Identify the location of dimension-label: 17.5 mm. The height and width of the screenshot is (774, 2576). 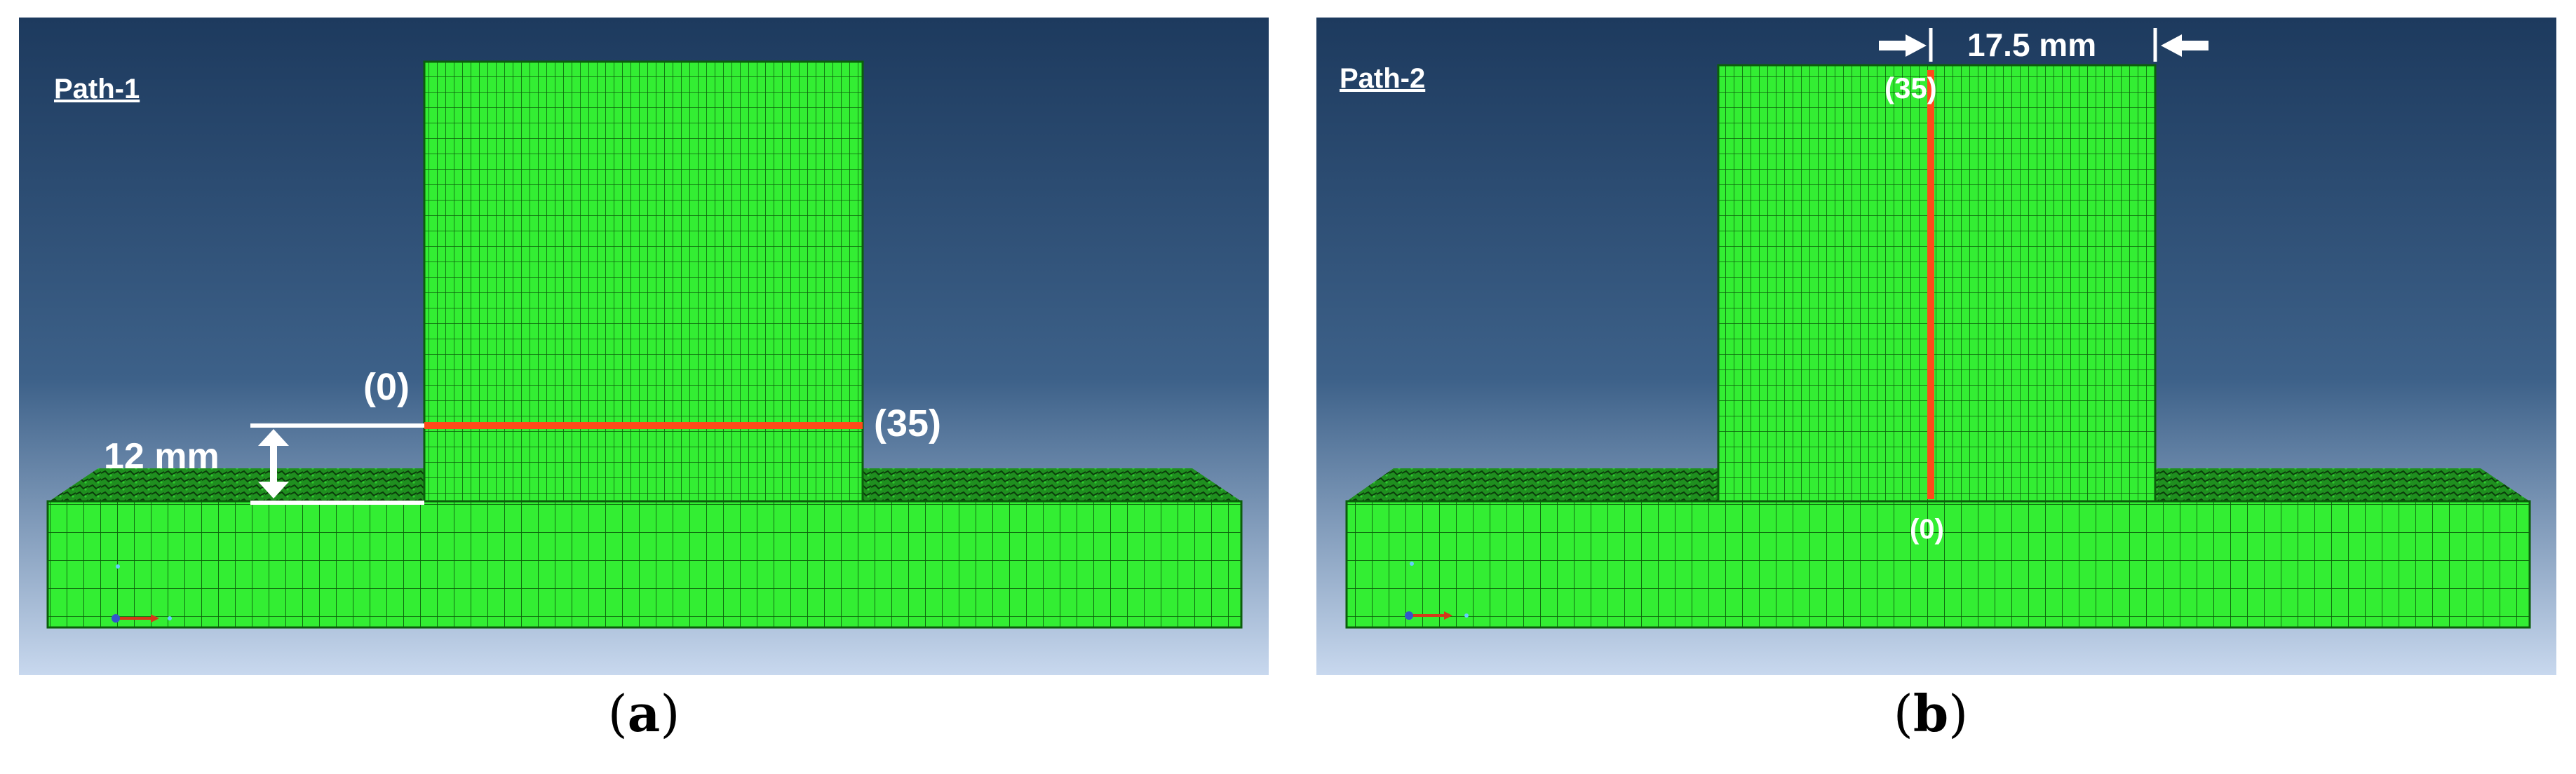
(2031, 45).